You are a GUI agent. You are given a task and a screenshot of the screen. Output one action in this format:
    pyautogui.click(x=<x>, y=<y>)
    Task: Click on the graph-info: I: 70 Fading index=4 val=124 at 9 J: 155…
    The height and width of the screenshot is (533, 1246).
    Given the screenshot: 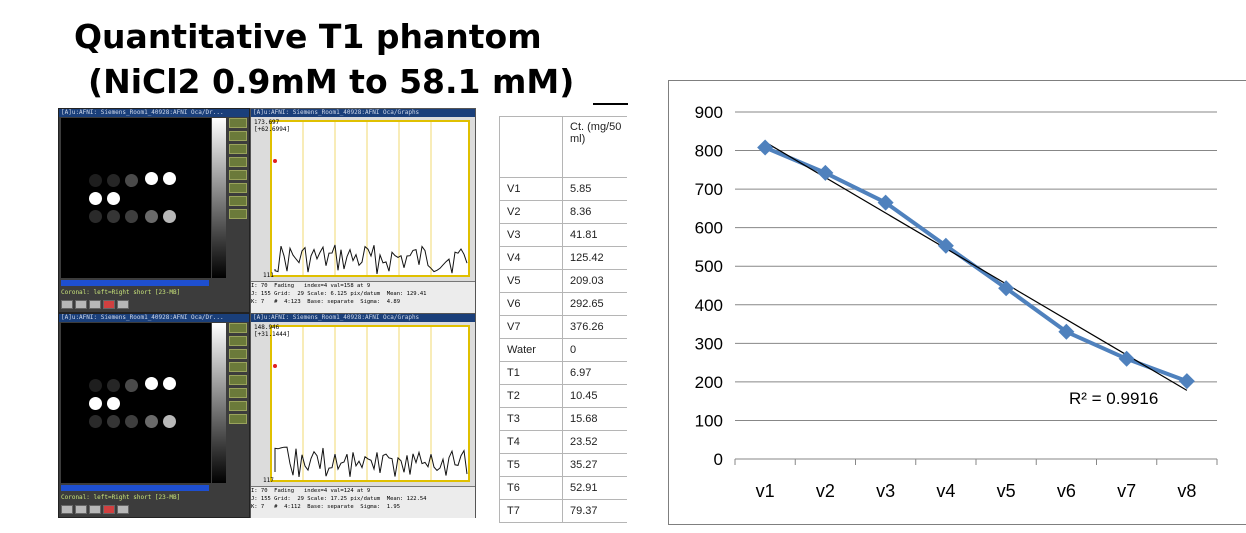 What is the action you would take?
    pyautogui.click(x=363, y=502)
    